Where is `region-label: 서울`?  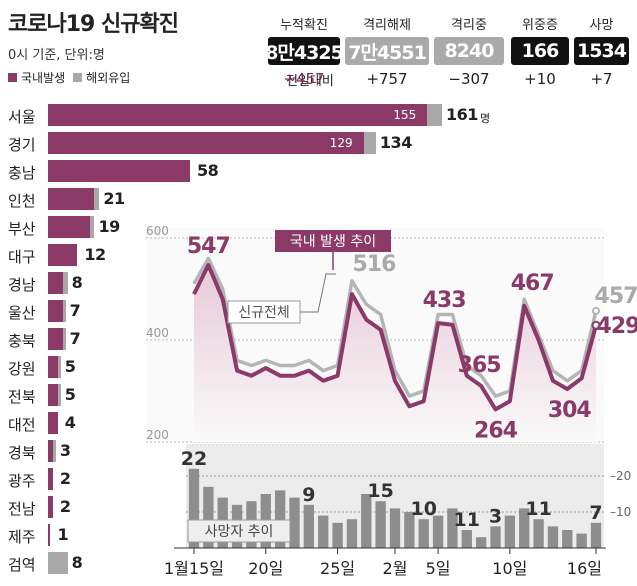 region-label: 서울 is located at coordinates (22, 117).